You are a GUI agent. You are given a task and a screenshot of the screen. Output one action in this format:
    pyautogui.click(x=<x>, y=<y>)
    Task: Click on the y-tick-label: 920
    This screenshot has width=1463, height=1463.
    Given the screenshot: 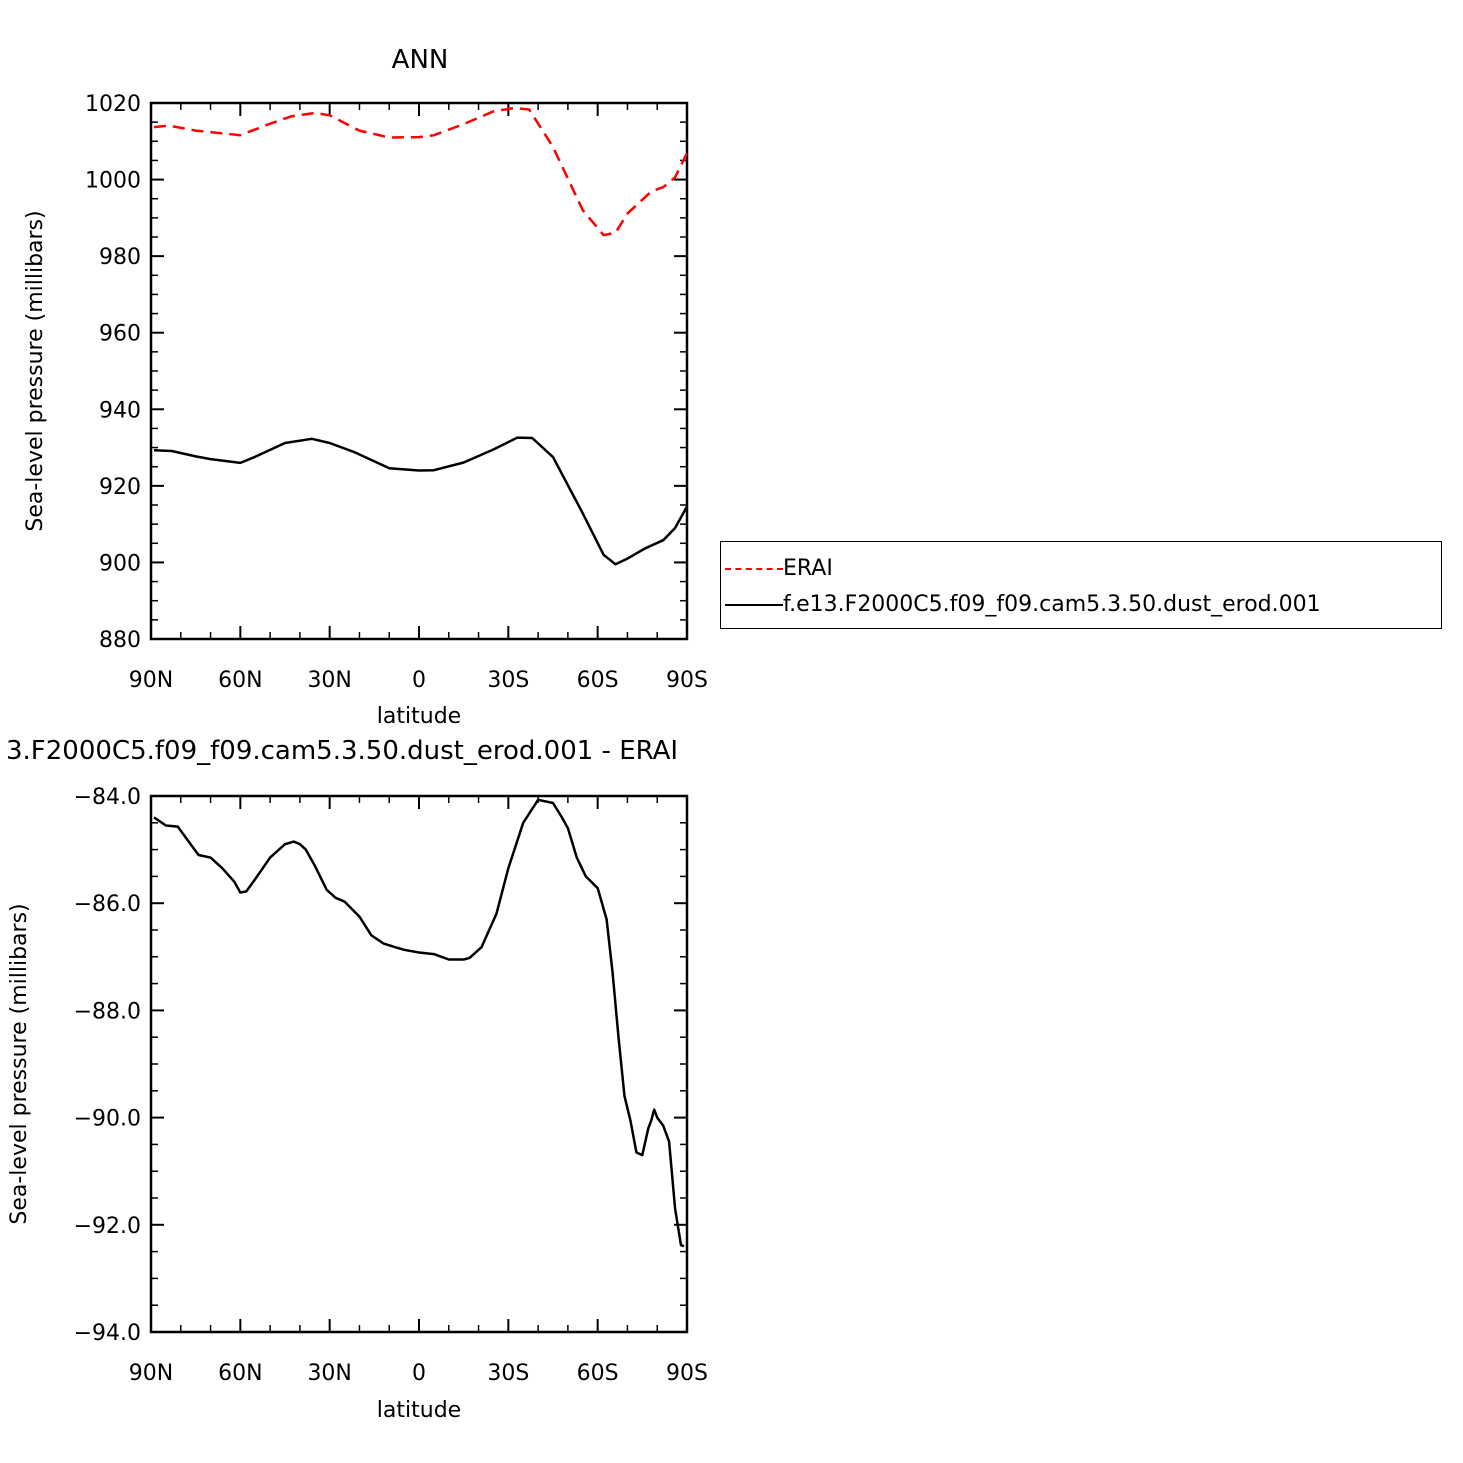 What is the action you would take?
    pyautogui.click(x=120, y=487)
    